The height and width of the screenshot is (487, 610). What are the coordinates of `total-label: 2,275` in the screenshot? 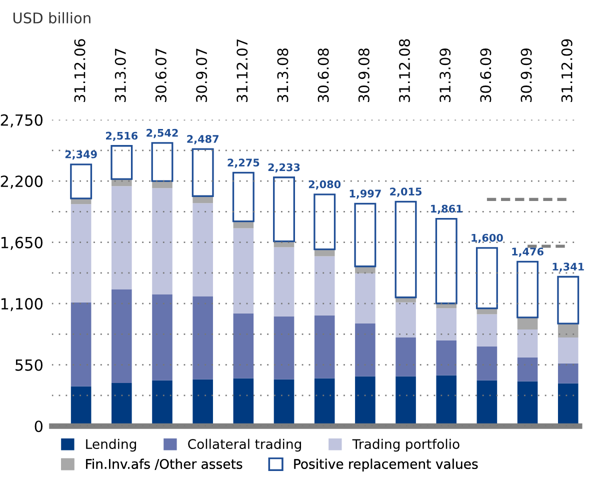 It's located at (244, 163).